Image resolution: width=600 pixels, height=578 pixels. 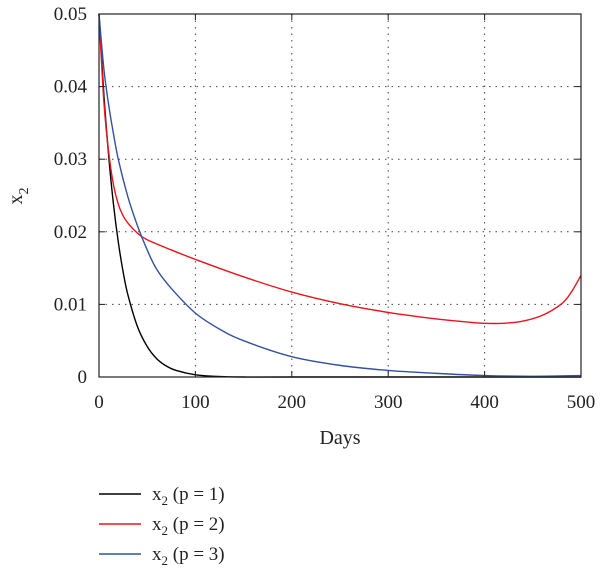 I want to click on legend-label-3: x2 (p = 3), so click(x=188, y=556).